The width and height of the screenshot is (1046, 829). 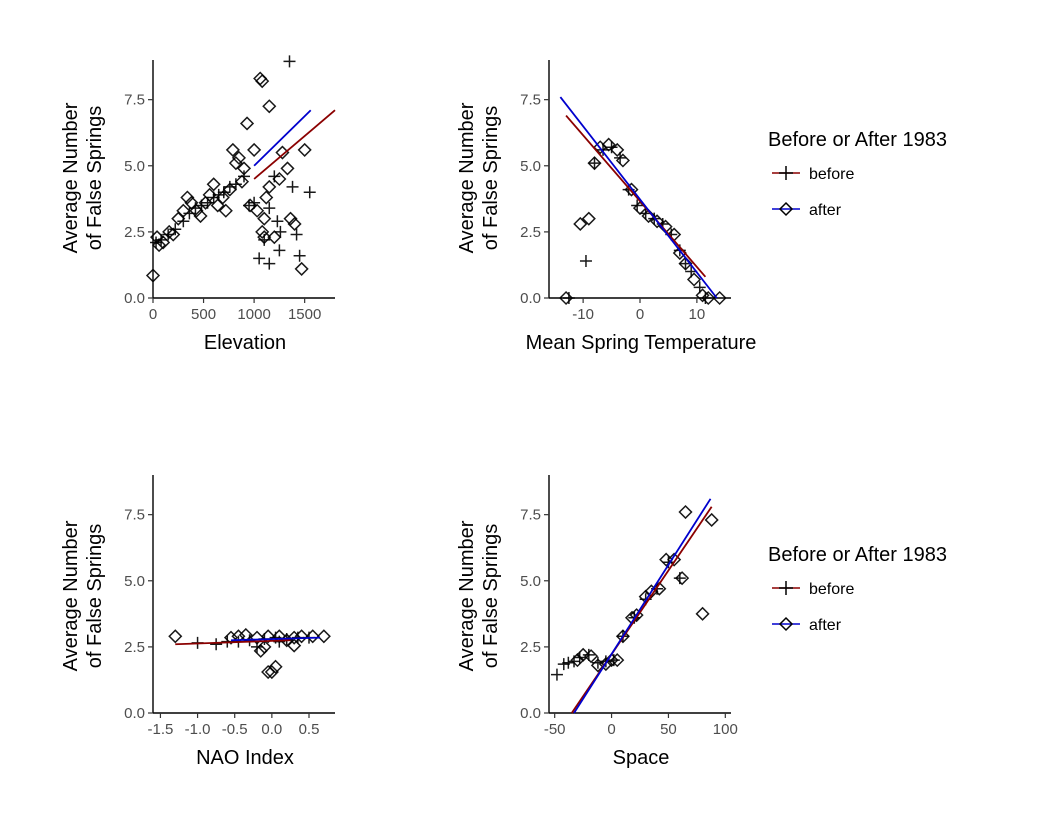 What do you see at coordinates (825, 210) in the screenshot?
I see `legend-after-label: after` at bounding box center [825, 210].